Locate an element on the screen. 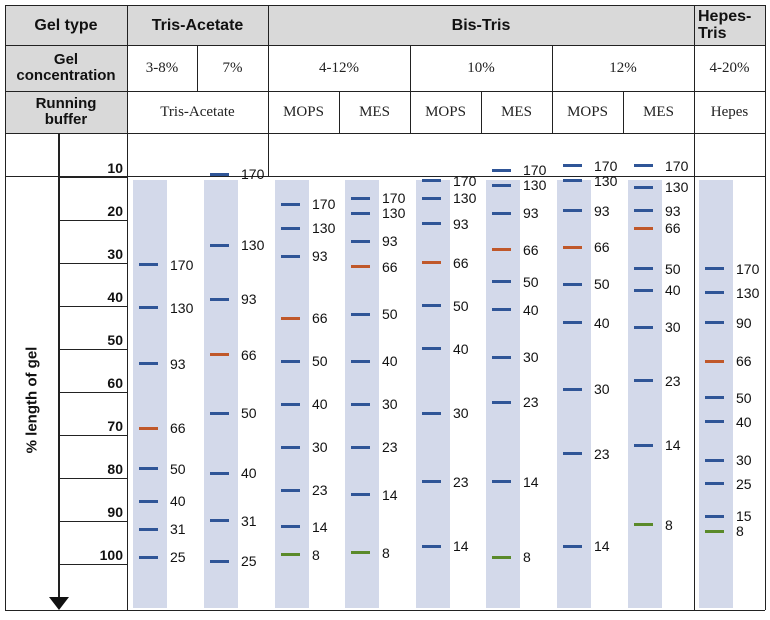 This screenshot has height=620, width=770. running-buffer-heading: Running buffer is located at coordinates (66, 111).